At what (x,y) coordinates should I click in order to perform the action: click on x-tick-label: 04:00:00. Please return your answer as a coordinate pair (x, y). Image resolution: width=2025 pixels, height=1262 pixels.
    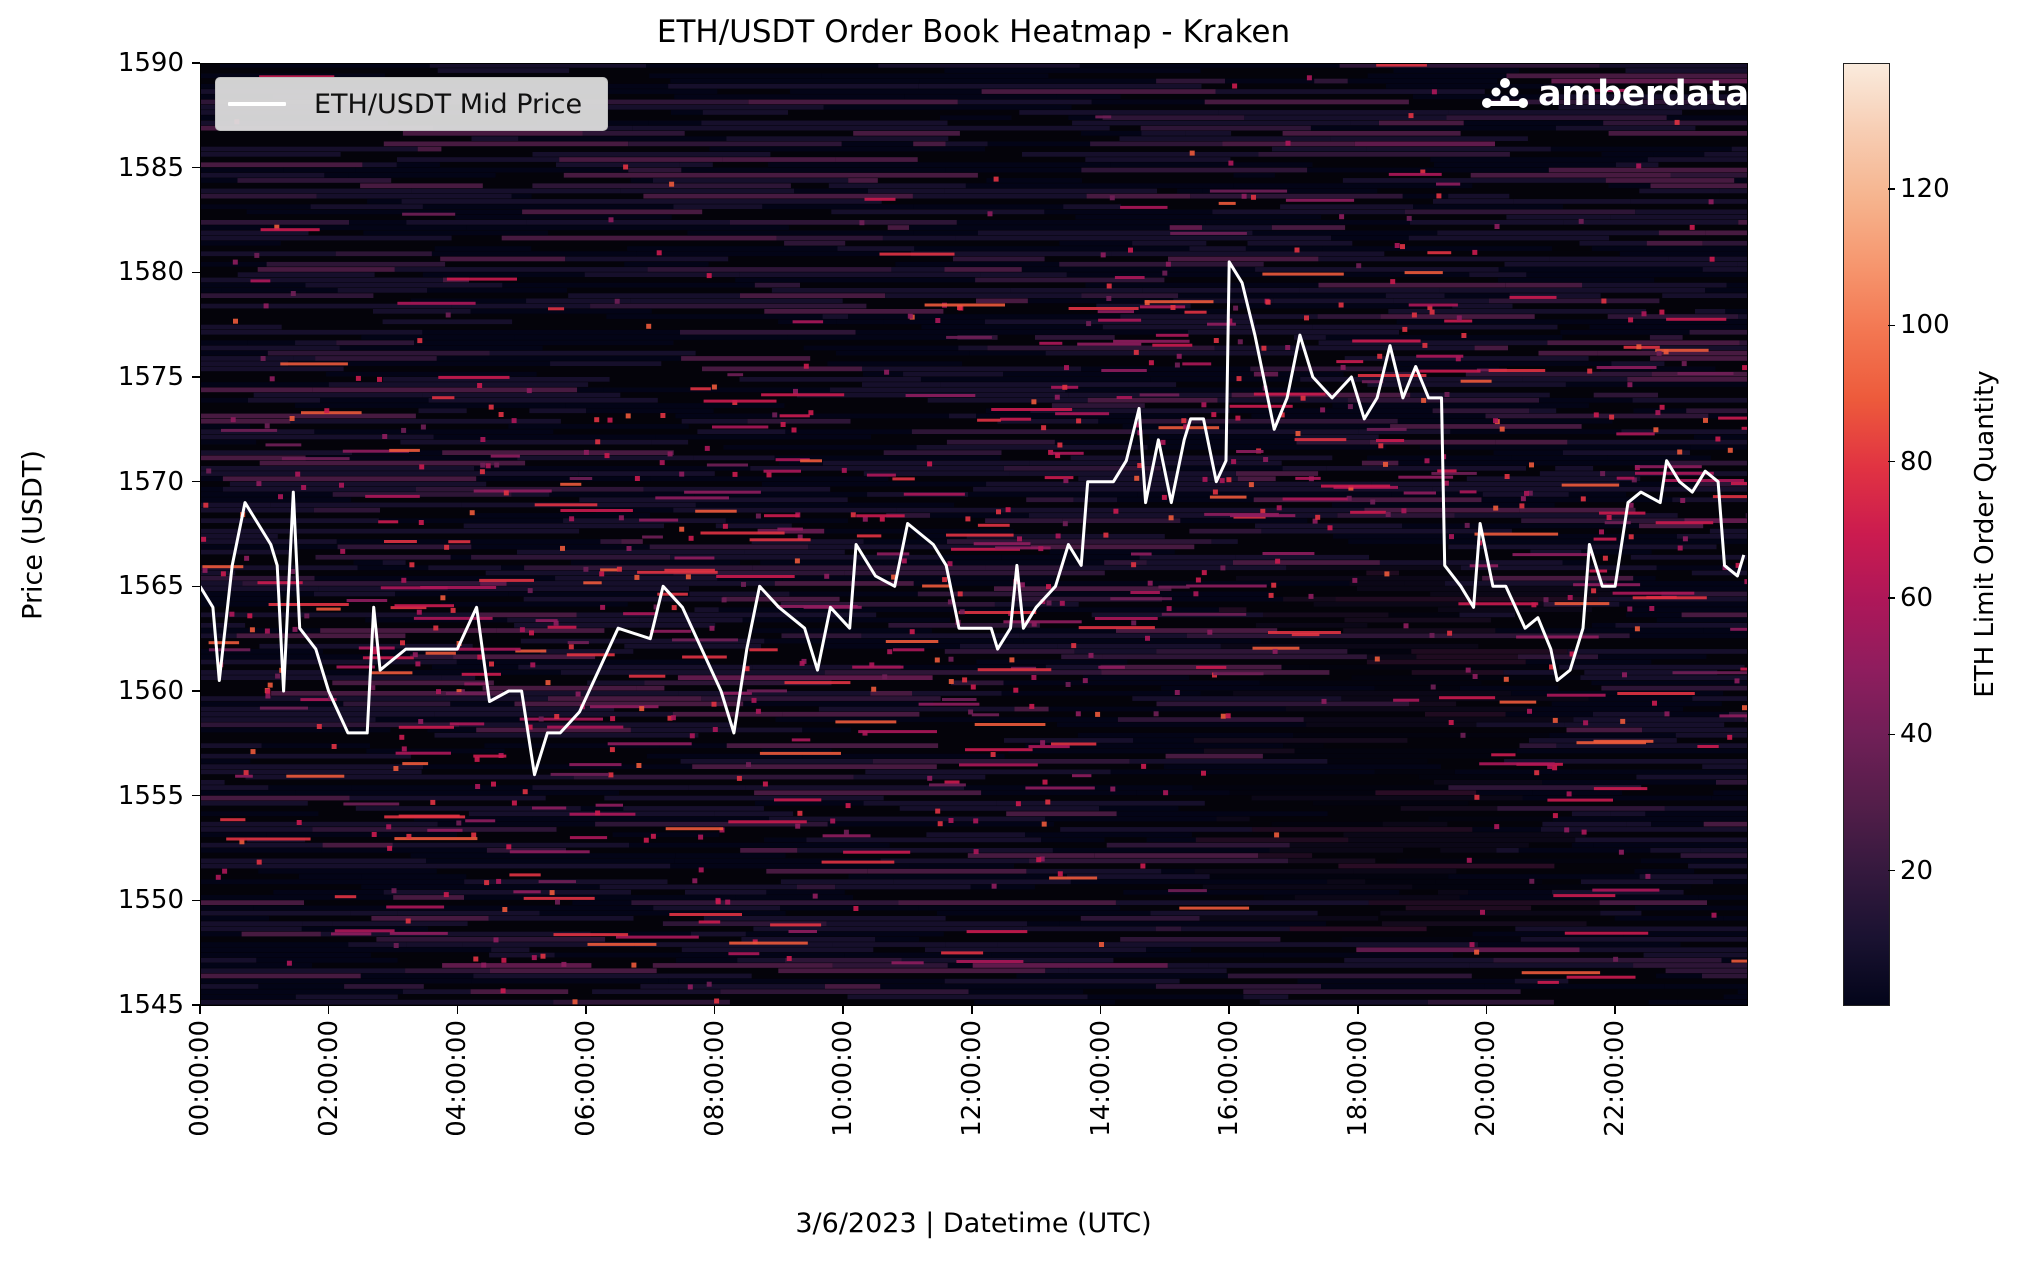
    Looking at the image, I should click on (457, 1078).